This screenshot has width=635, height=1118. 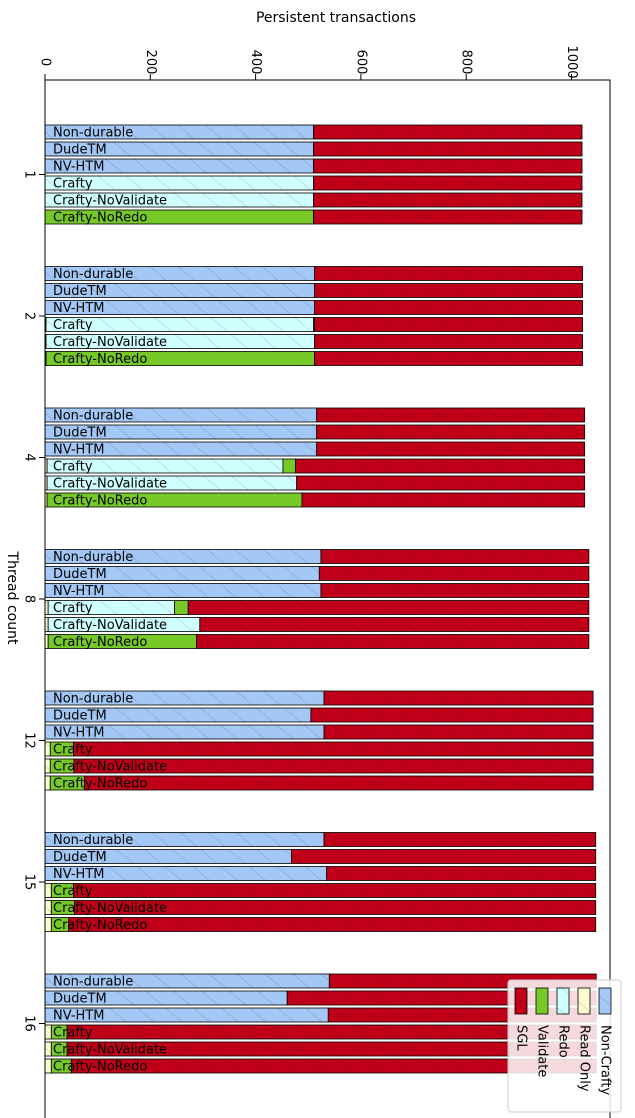 What do you see at coordinates (521, 1038) in the screenshot?
I see `legend-label: SGL` at bounding box center [521, 1038].